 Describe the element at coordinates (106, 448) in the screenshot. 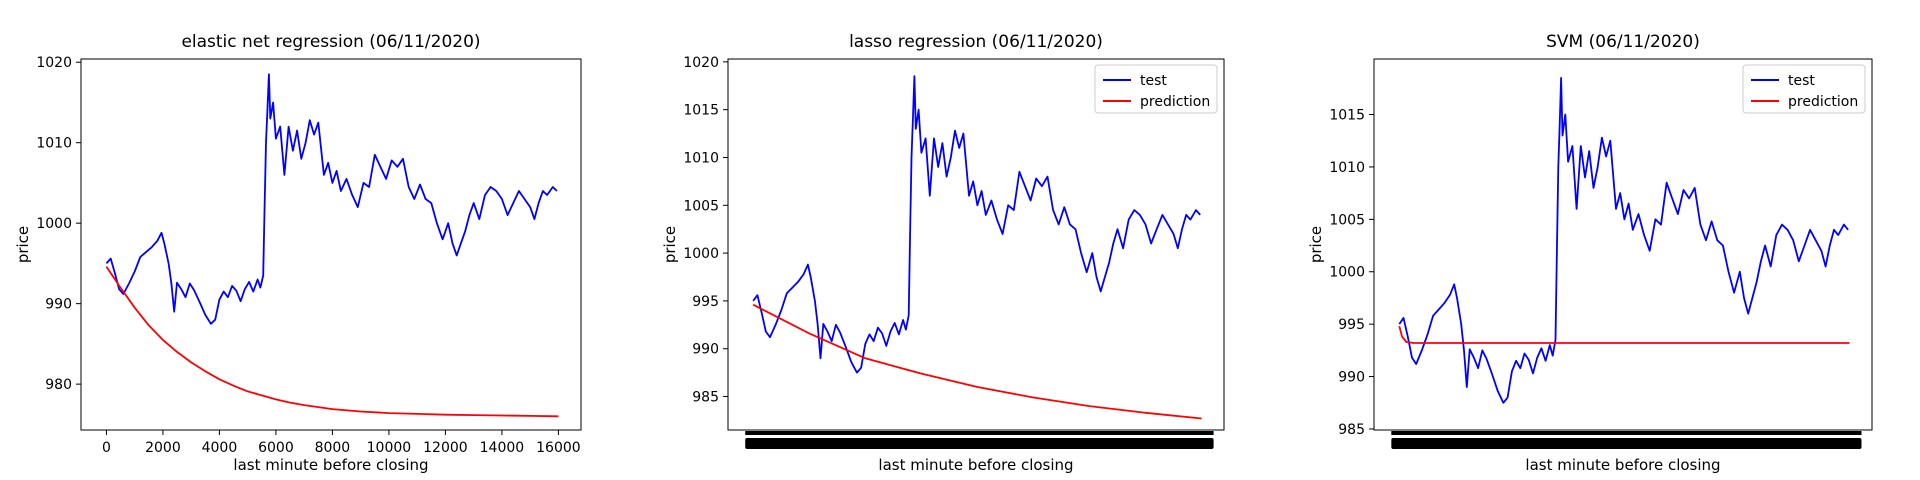

I see `x-tick-label: 0` at that location.